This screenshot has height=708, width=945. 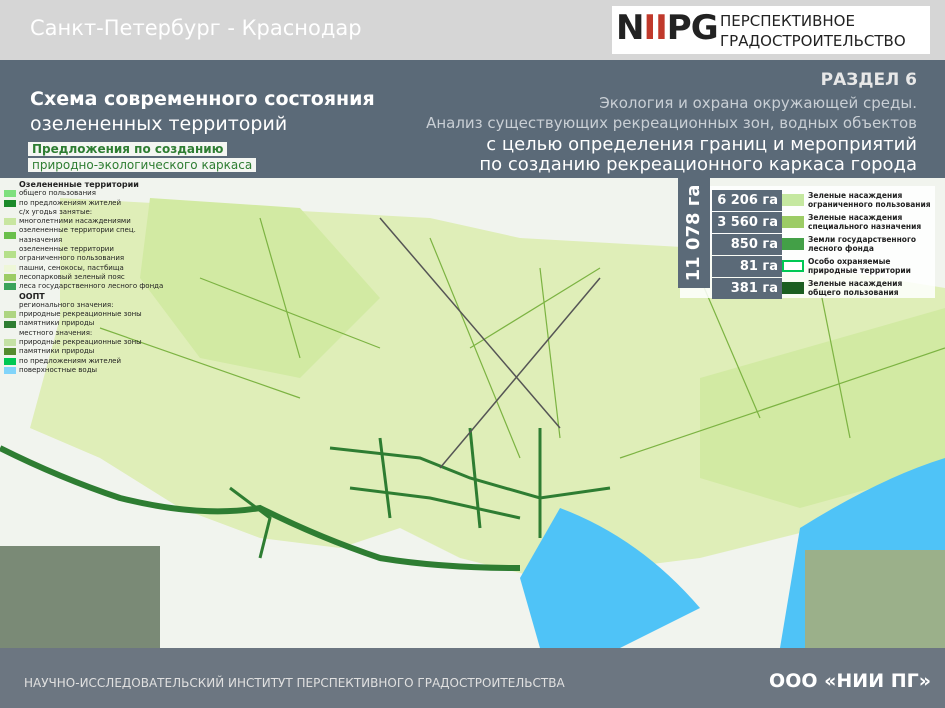 I want to click on legend-row: с/х угодья занятые:, so click(x=85, y=212).